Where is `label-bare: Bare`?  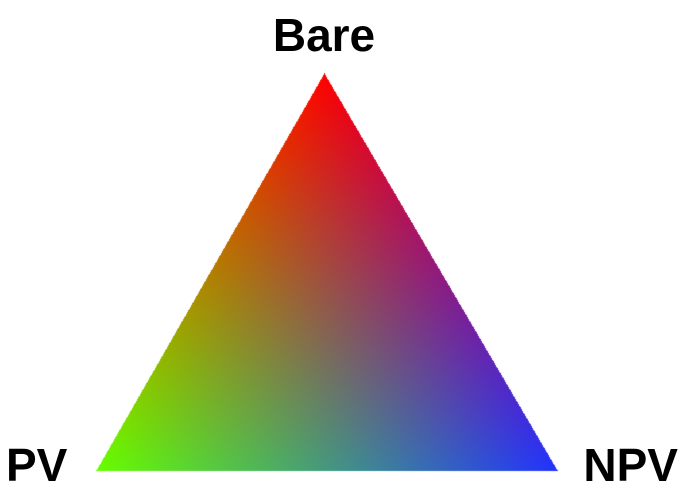
label-bare: Bare is located at coordinates (324, 35).